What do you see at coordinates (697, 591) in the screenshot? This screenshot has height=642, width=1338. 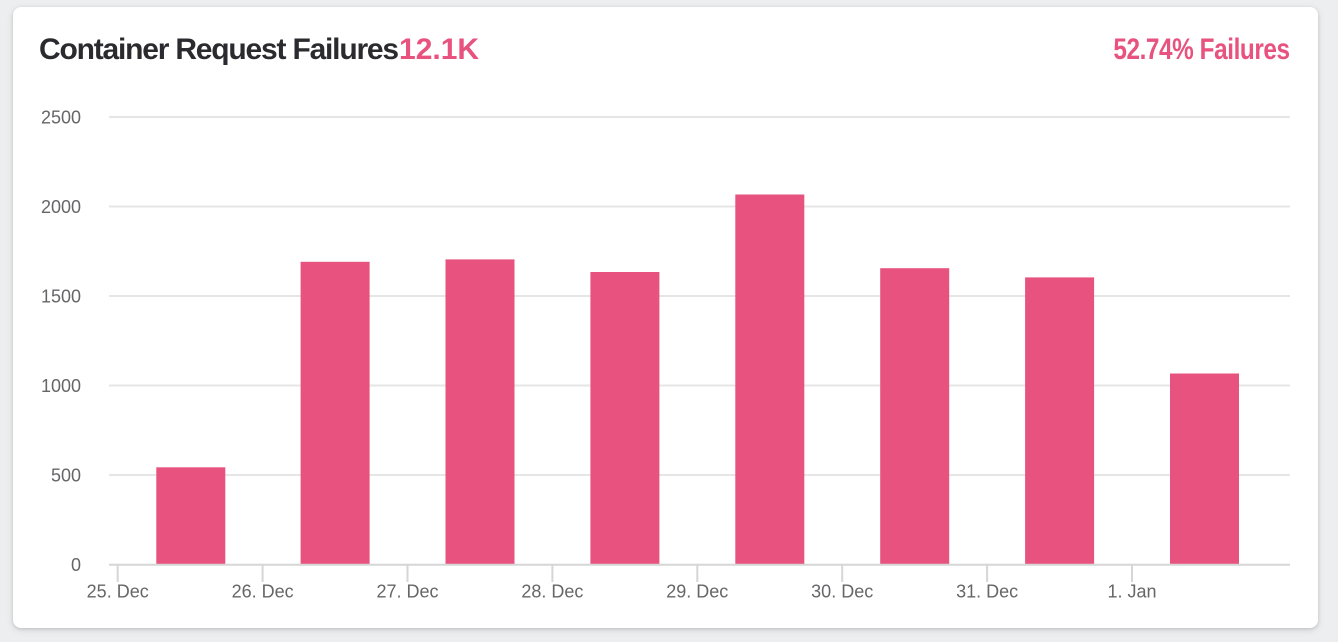 I see `svg-text: 29. Dec` at bounding box center [697, 591].